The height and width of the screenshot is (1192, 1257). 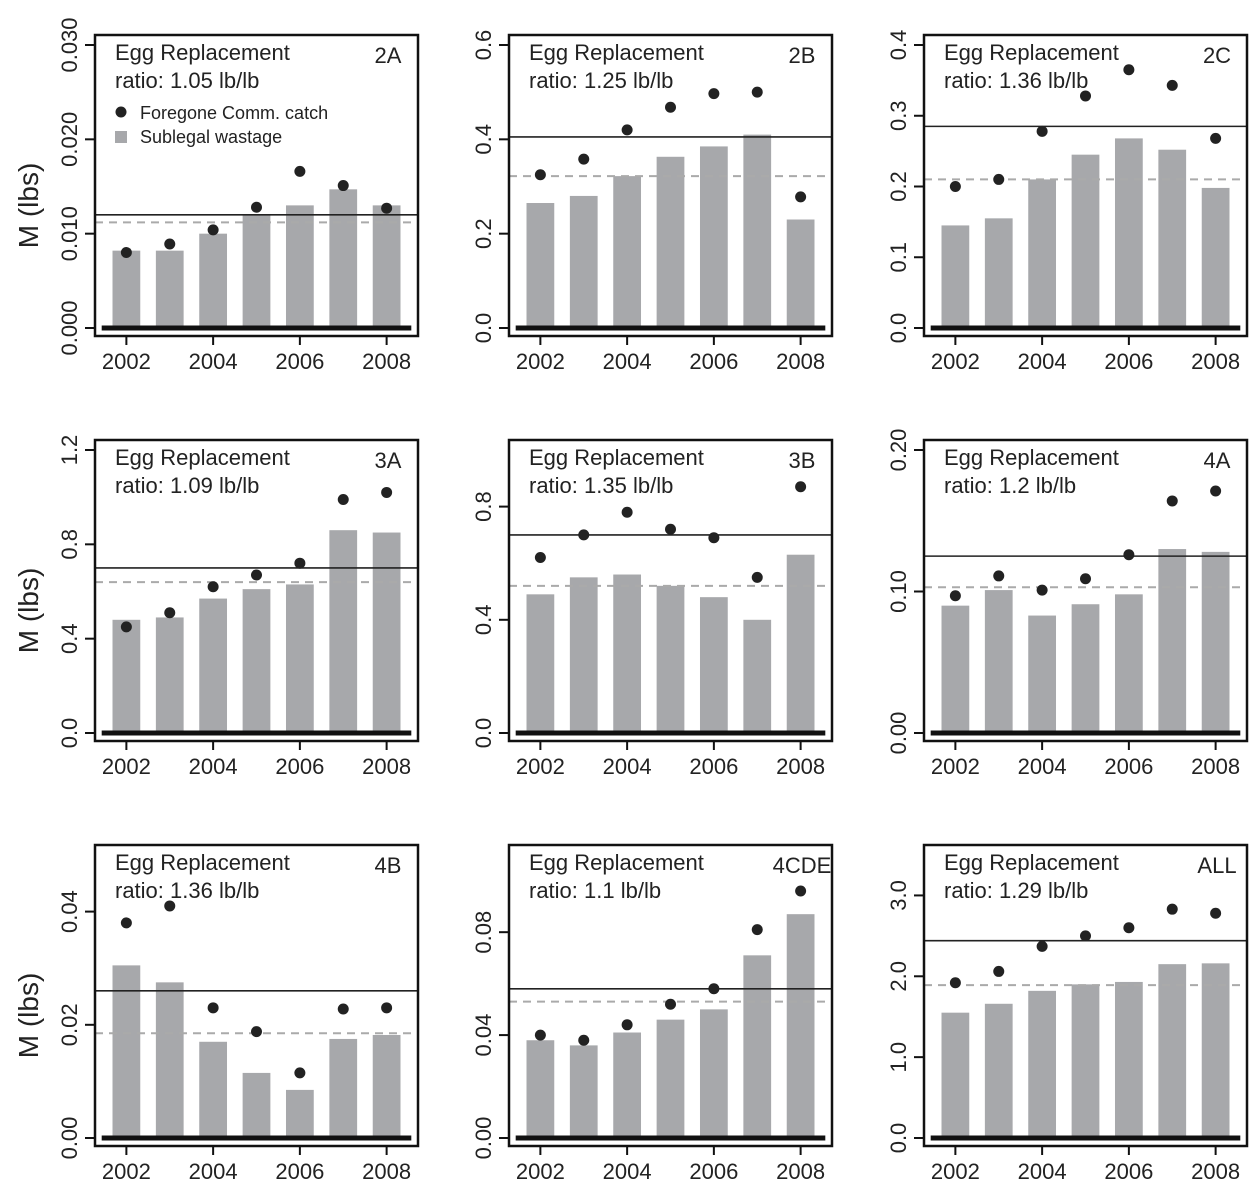 I want to click on y-tick-label: 0.0, so click(x=898, y=1138).